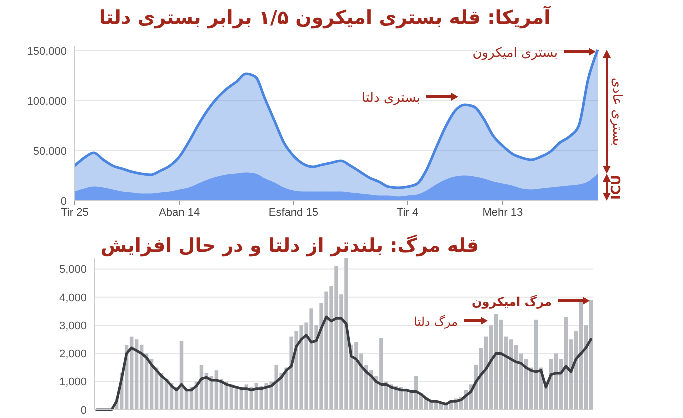 This screenshot has width=683, height=418. Describe the element at coordinates (179, 213) in the screenshot. I see `x-tick-label: Aban 14` at that location.